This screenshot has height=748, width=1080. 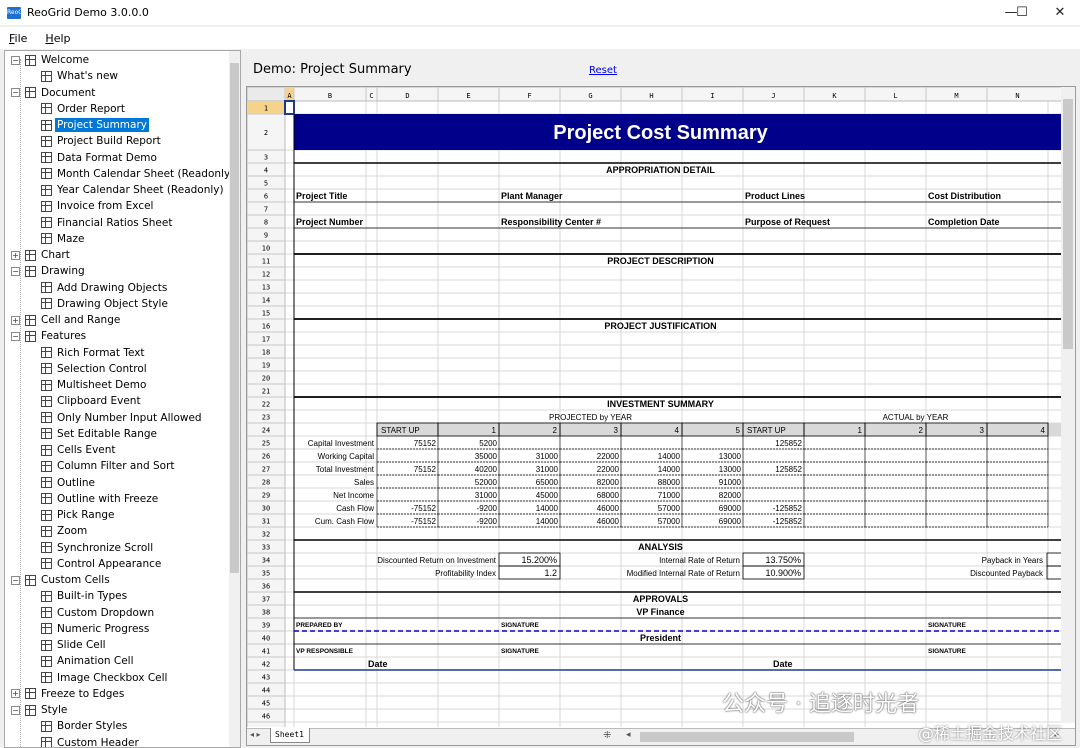 I want to click on prepared-by-label: PREPARED BY, so click(x=319, y=625).